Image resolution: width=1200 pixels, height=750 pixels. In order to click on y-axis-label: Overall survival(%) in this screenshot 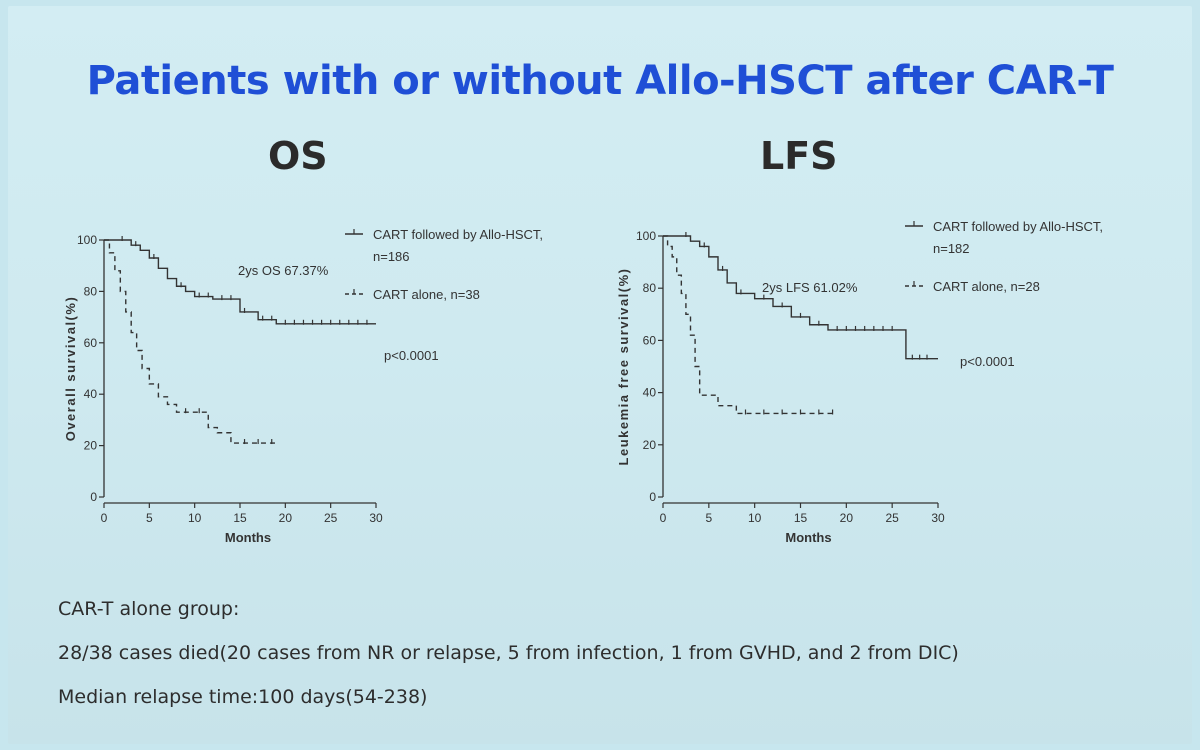, I will do `click(70, 369)`.